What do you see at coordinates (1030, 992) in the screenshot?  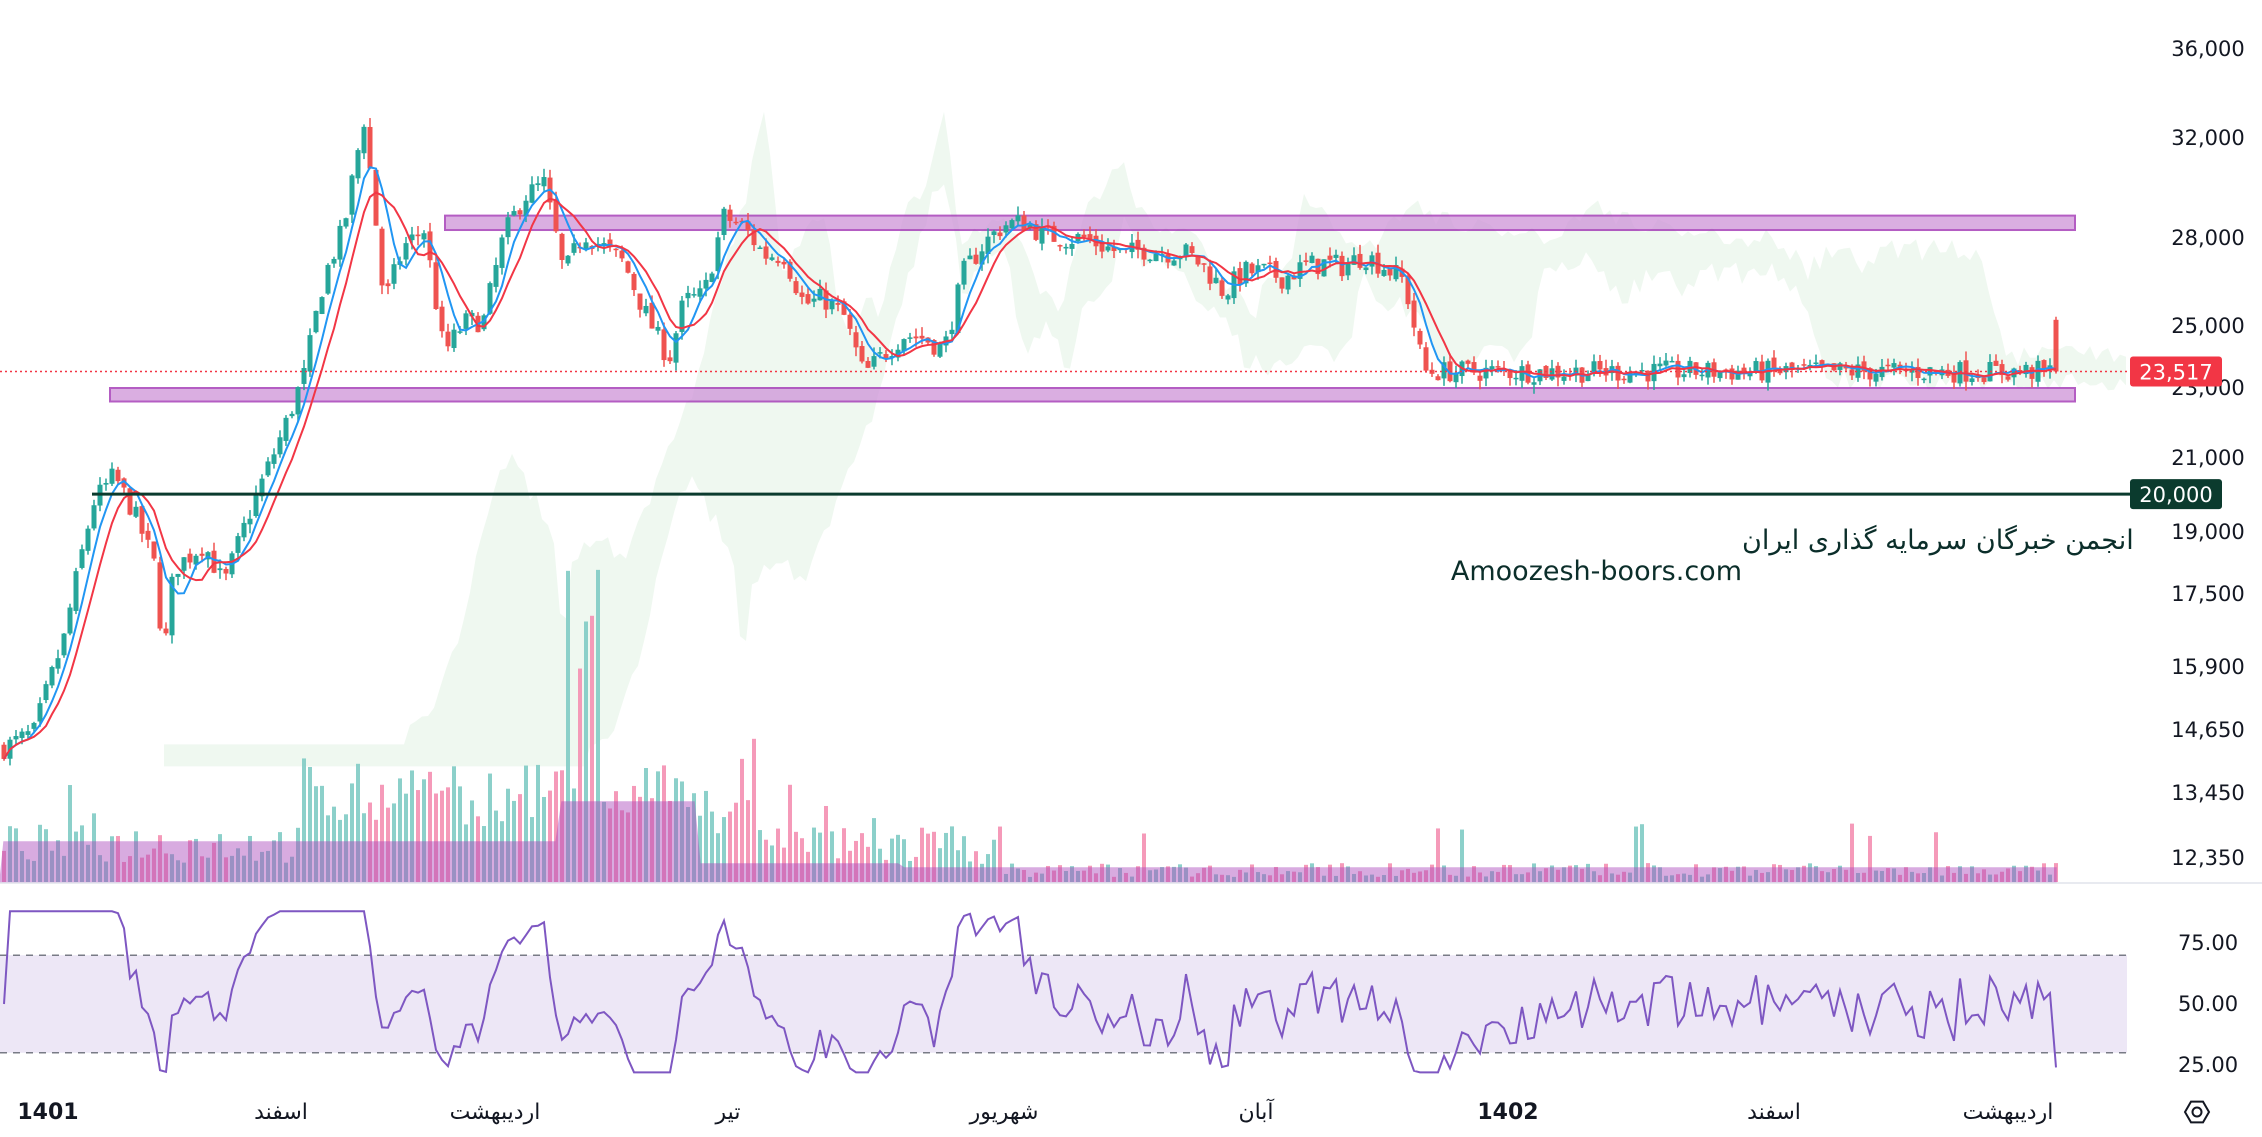 I see `rsi-line` at bounding box center [1030, 992].